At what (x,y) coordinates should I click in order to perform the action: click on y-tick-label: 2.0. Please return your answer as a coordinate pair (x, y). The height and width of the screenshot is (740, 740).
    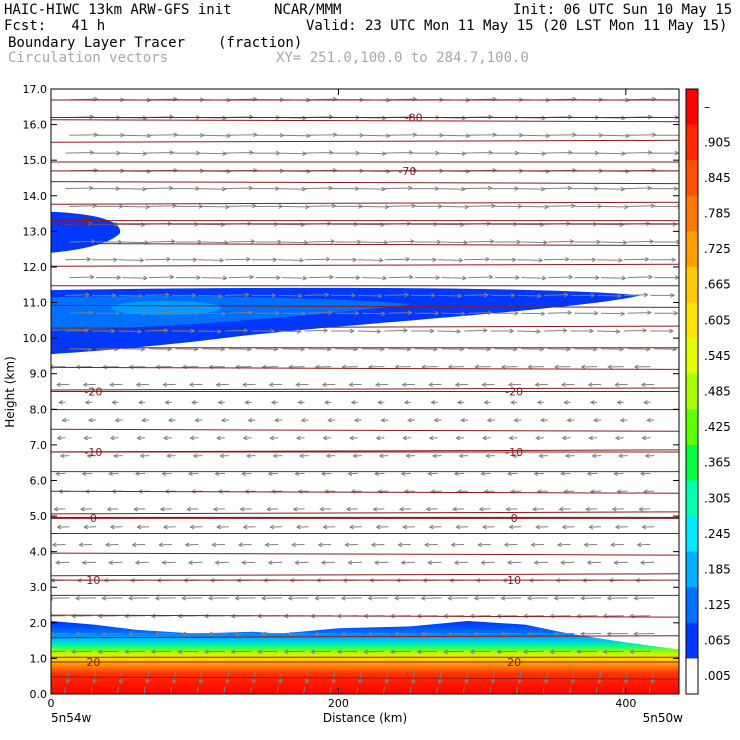
    Looking at the image, I should click on (39, 623).